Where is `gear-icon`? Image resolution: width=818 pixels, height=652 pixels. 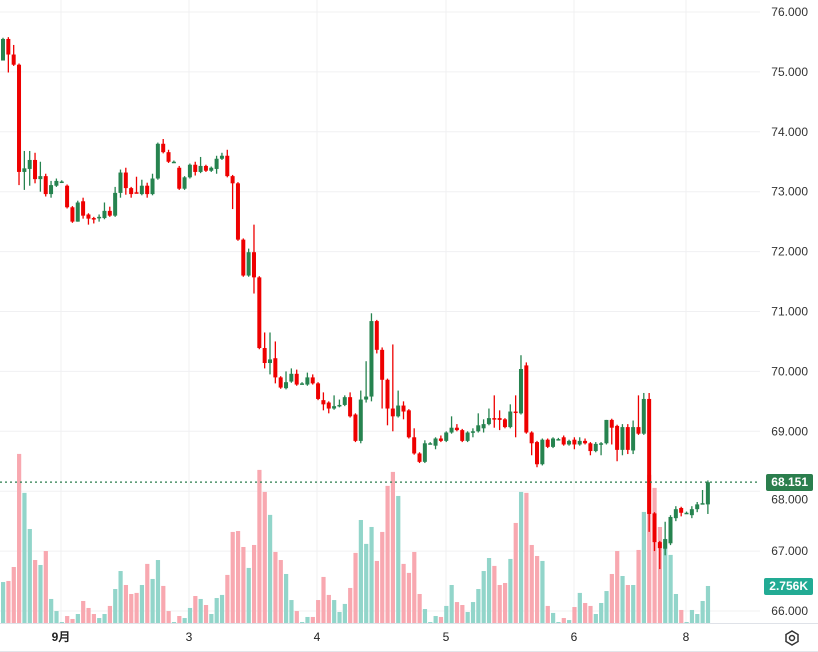 gear-icon is located at coordinates (792, 638).